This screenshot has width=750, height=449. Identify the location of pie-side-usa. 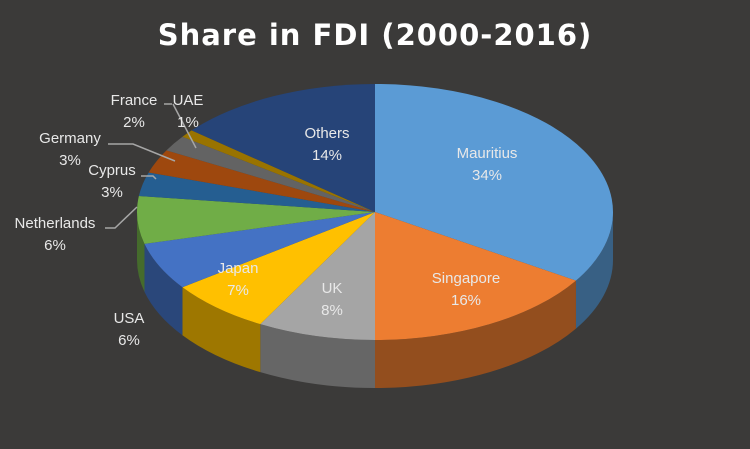
(163, 289).